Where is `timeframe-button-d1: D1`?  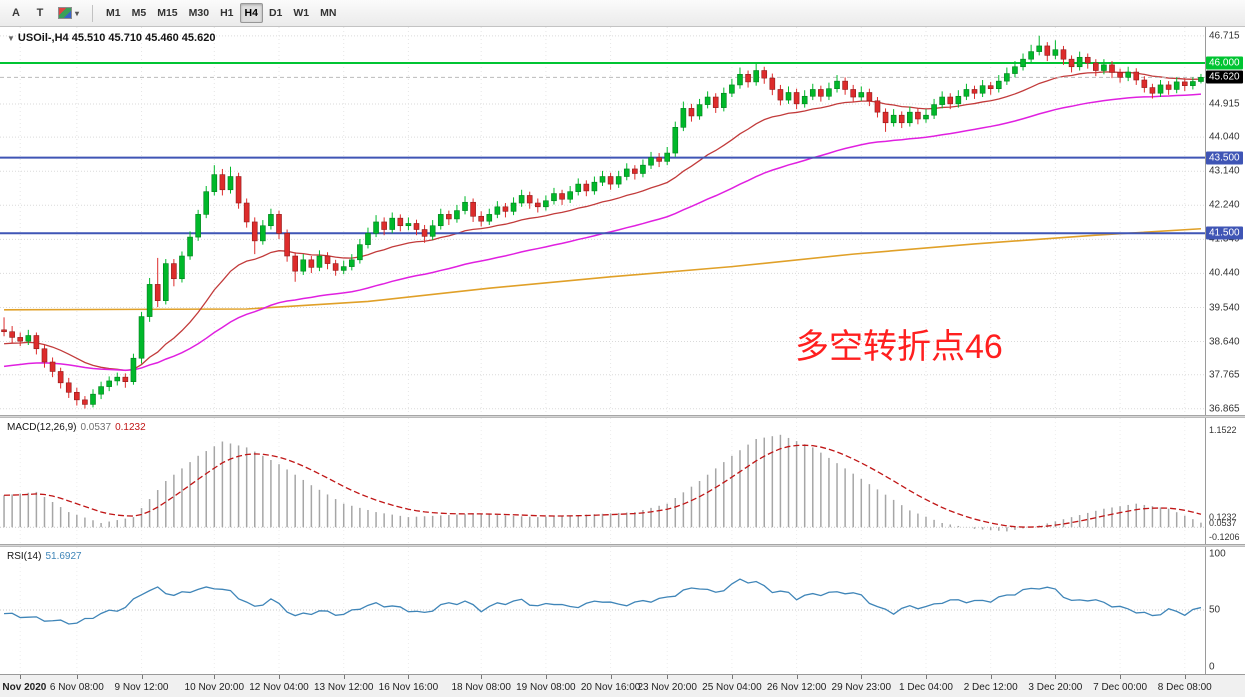
timeframe-button-d1: D1 is located at coordinates (275, 13).